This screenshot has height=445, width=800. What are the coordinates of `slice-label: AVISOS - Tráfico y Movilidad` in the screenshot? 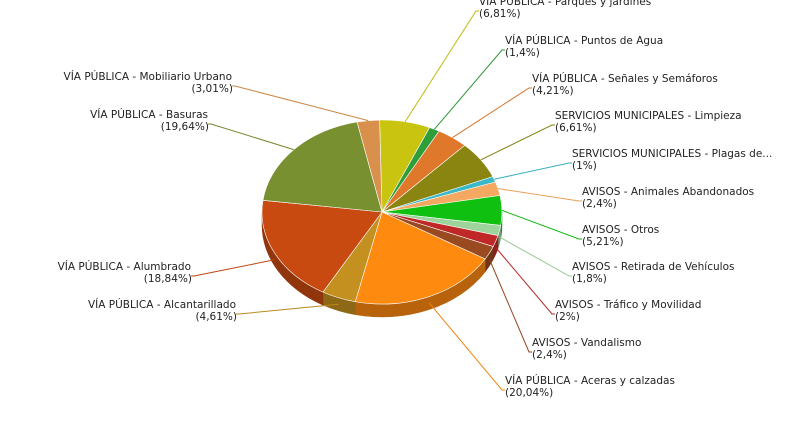 It's located at (628, 305).